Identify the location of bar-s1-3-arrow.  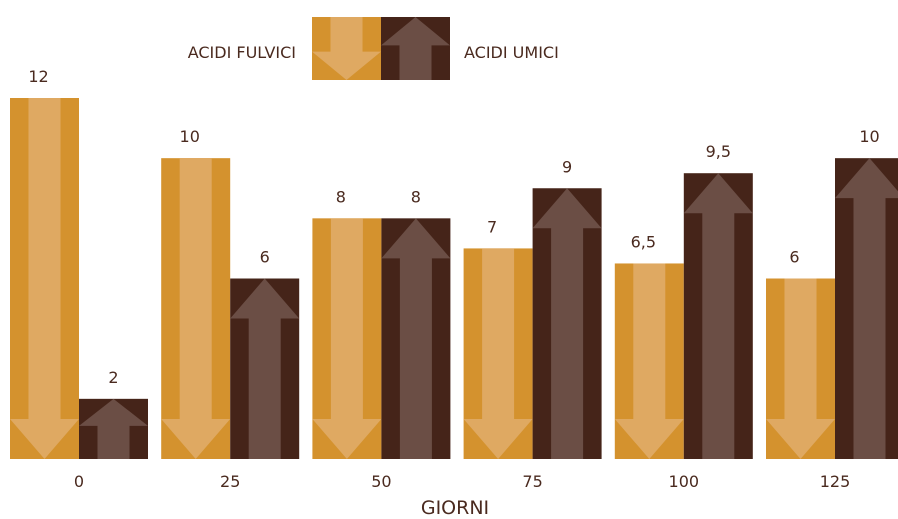
(567, 323).